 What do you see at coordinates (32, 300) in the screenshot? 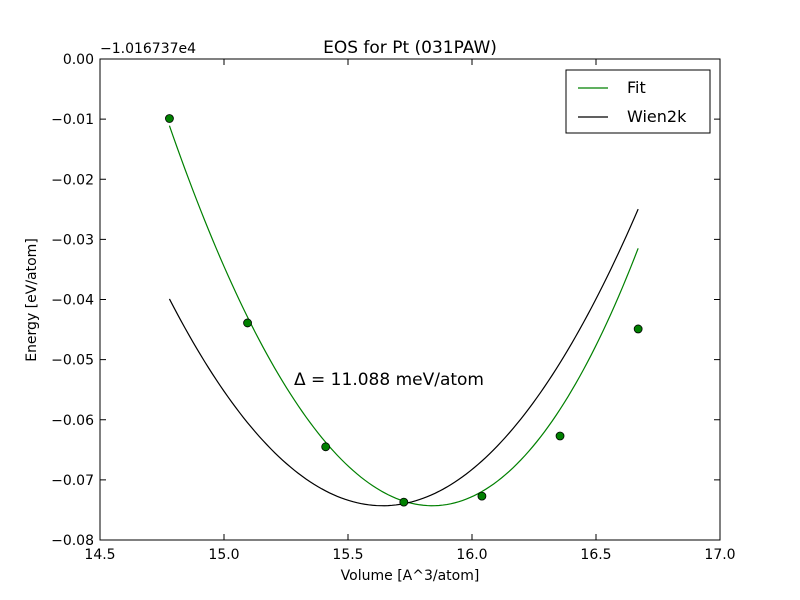
I see `y-axis-label: Energy [eV/atom]` at bounding box center [32, 300].